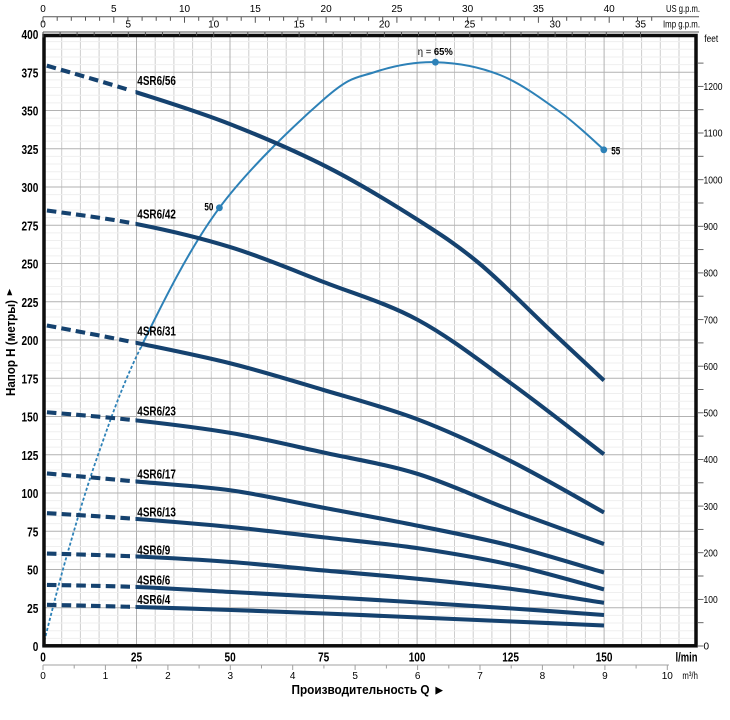 This screenshot has width=730, height=720. Describe the element at coordinates (156, 332) in the screenshot. I see `svg-text: 4SR6/31` at that location.